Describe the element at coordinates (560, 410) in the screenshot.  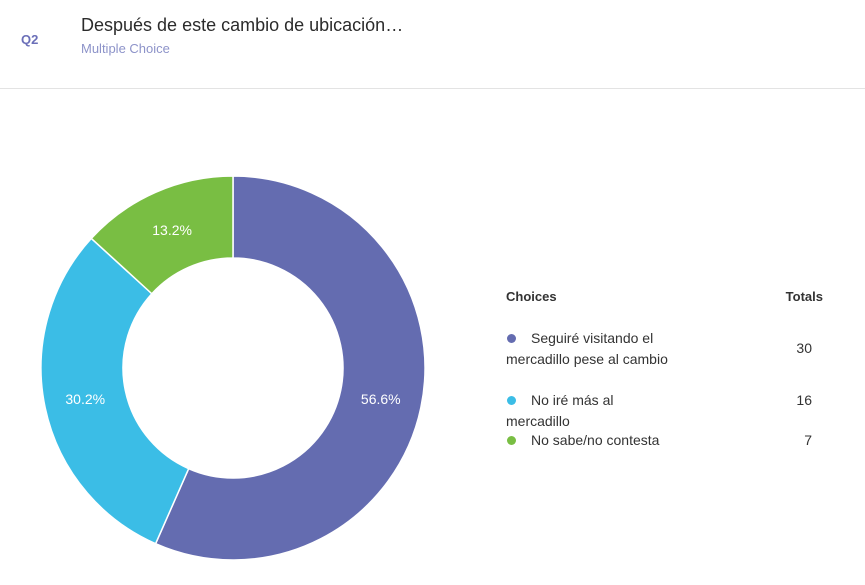
I see `legend-label: No iré más al mercadillo` at that location.